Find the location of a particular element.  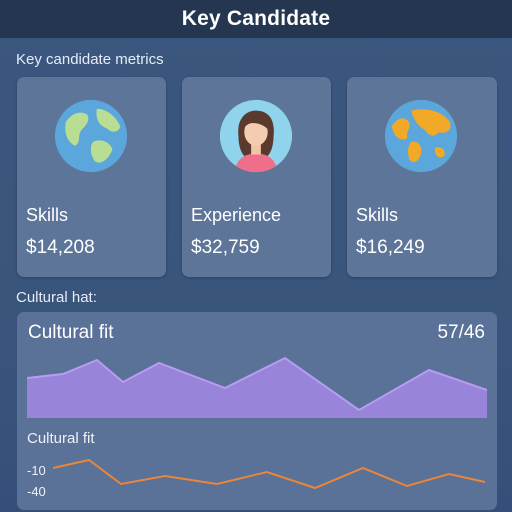

cultural-fit-line-chart is located at coordinates (269, 474).